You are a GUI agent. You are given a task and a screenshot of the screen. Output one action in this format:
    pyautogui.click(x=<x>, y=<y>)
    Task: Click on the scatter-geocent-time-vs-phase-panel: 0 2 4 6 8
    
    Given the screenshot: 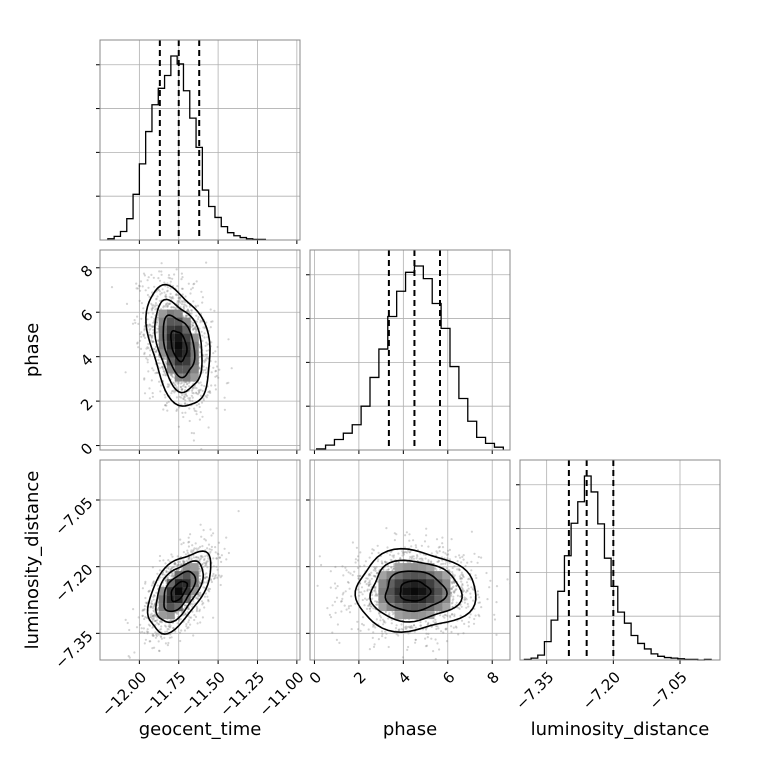 What is the action you would take?
    pyautogui.click(x=189, y=354)
    